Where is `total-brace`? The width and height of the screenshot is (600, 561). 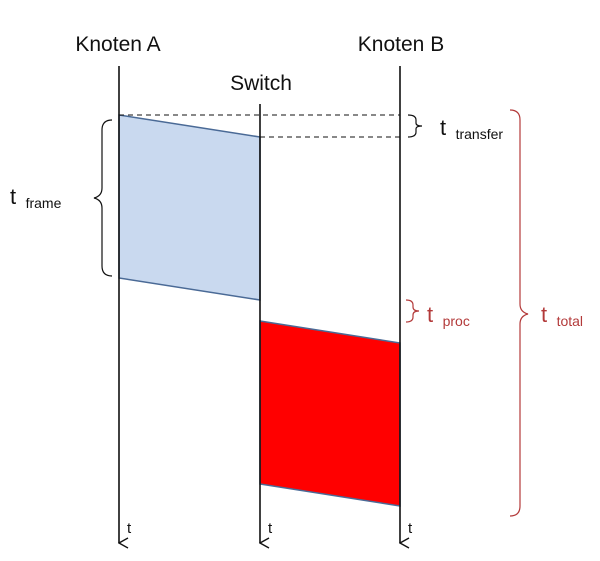
total-brace is located at coordinates (519, 313).